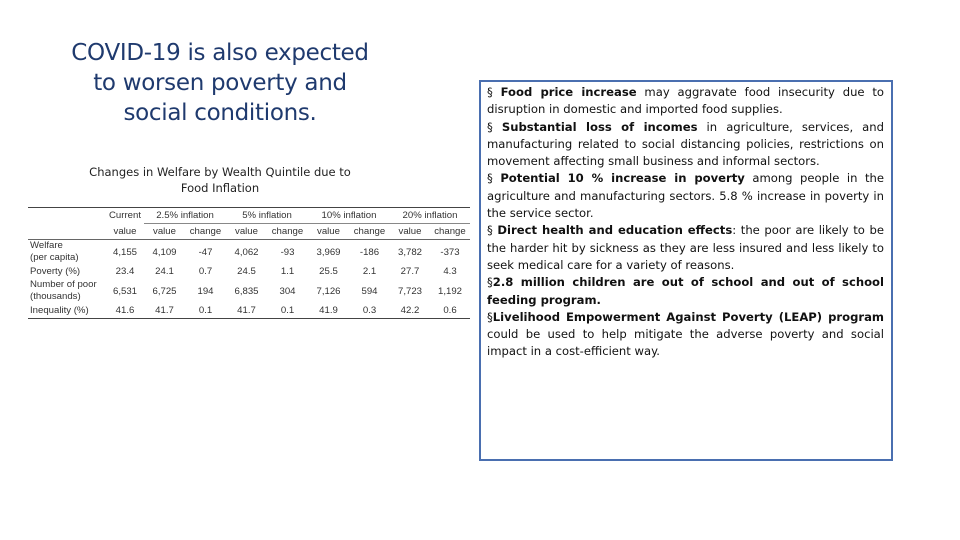  What do you see at coordinates (449, 291) in the screenshot?
I see `table-cell: 1,192` at bounding box center [449, 291].